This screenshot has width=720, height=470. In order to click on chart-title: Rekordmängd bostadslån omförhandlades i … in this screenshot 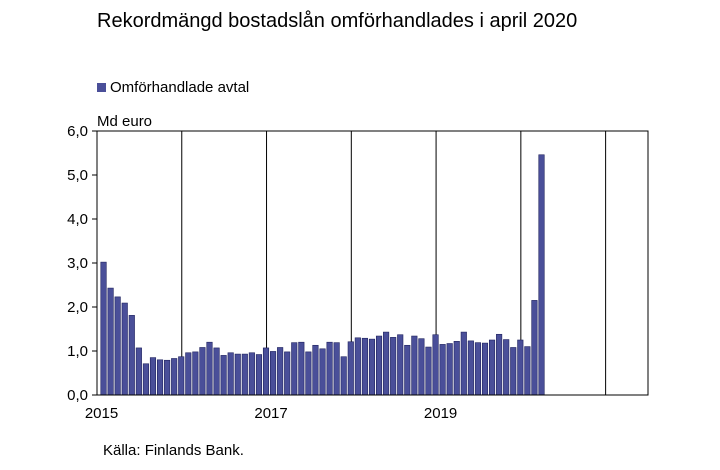, I will do `click(337, 21)`.